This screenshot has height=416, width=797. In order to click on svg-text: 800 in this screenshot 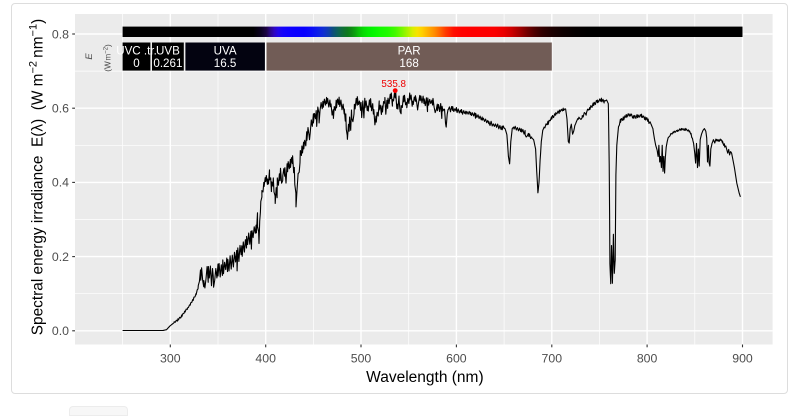, I will do `click(647, 359)`.